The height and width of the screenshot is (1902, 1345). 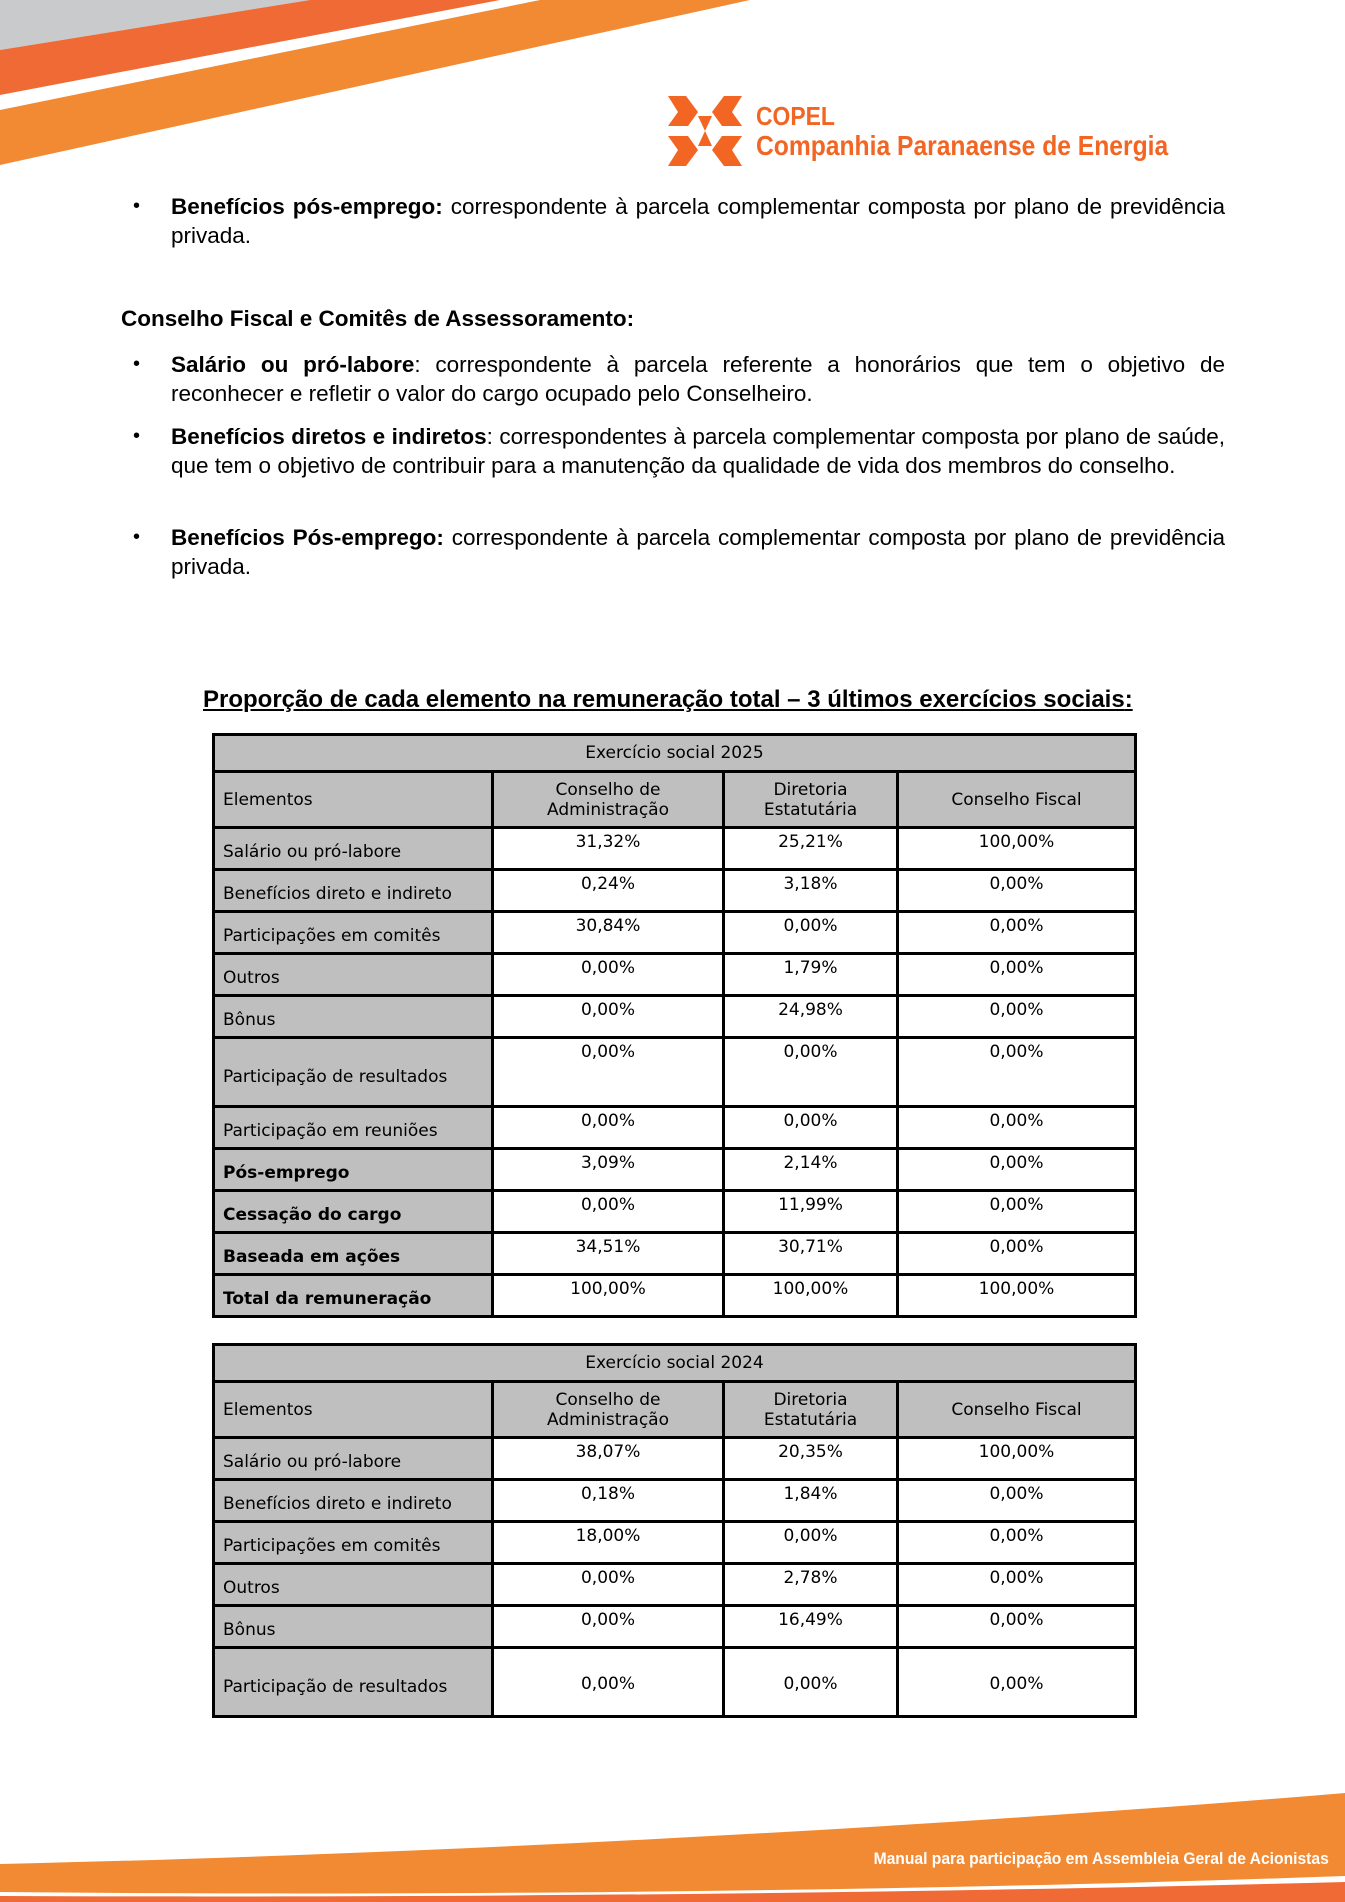 What do you see at coordinates (962, 145) in the screenshot?
I see `brand-full-name: Companhia Paranaense de Energia` at bounding box center [962, 145].